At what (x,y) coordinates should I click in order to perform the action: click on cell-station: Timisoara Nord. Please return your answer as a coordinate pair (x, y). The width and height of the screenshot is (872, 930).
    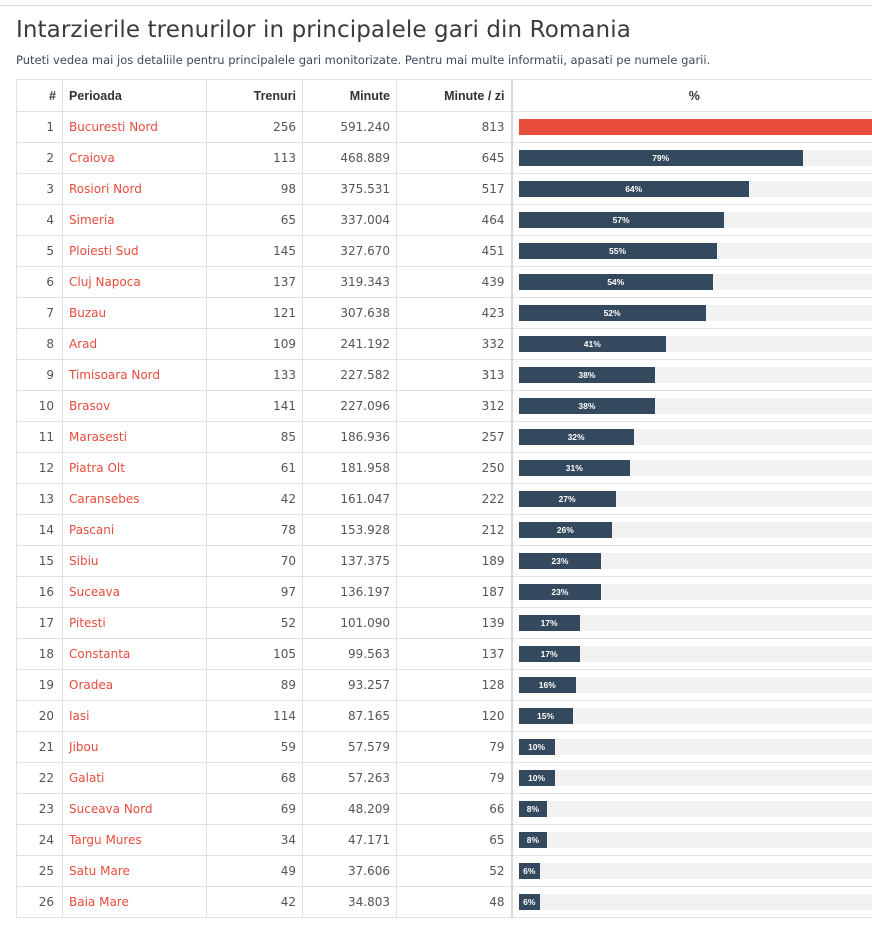
    Looking at the image, I should click on (134, 375).